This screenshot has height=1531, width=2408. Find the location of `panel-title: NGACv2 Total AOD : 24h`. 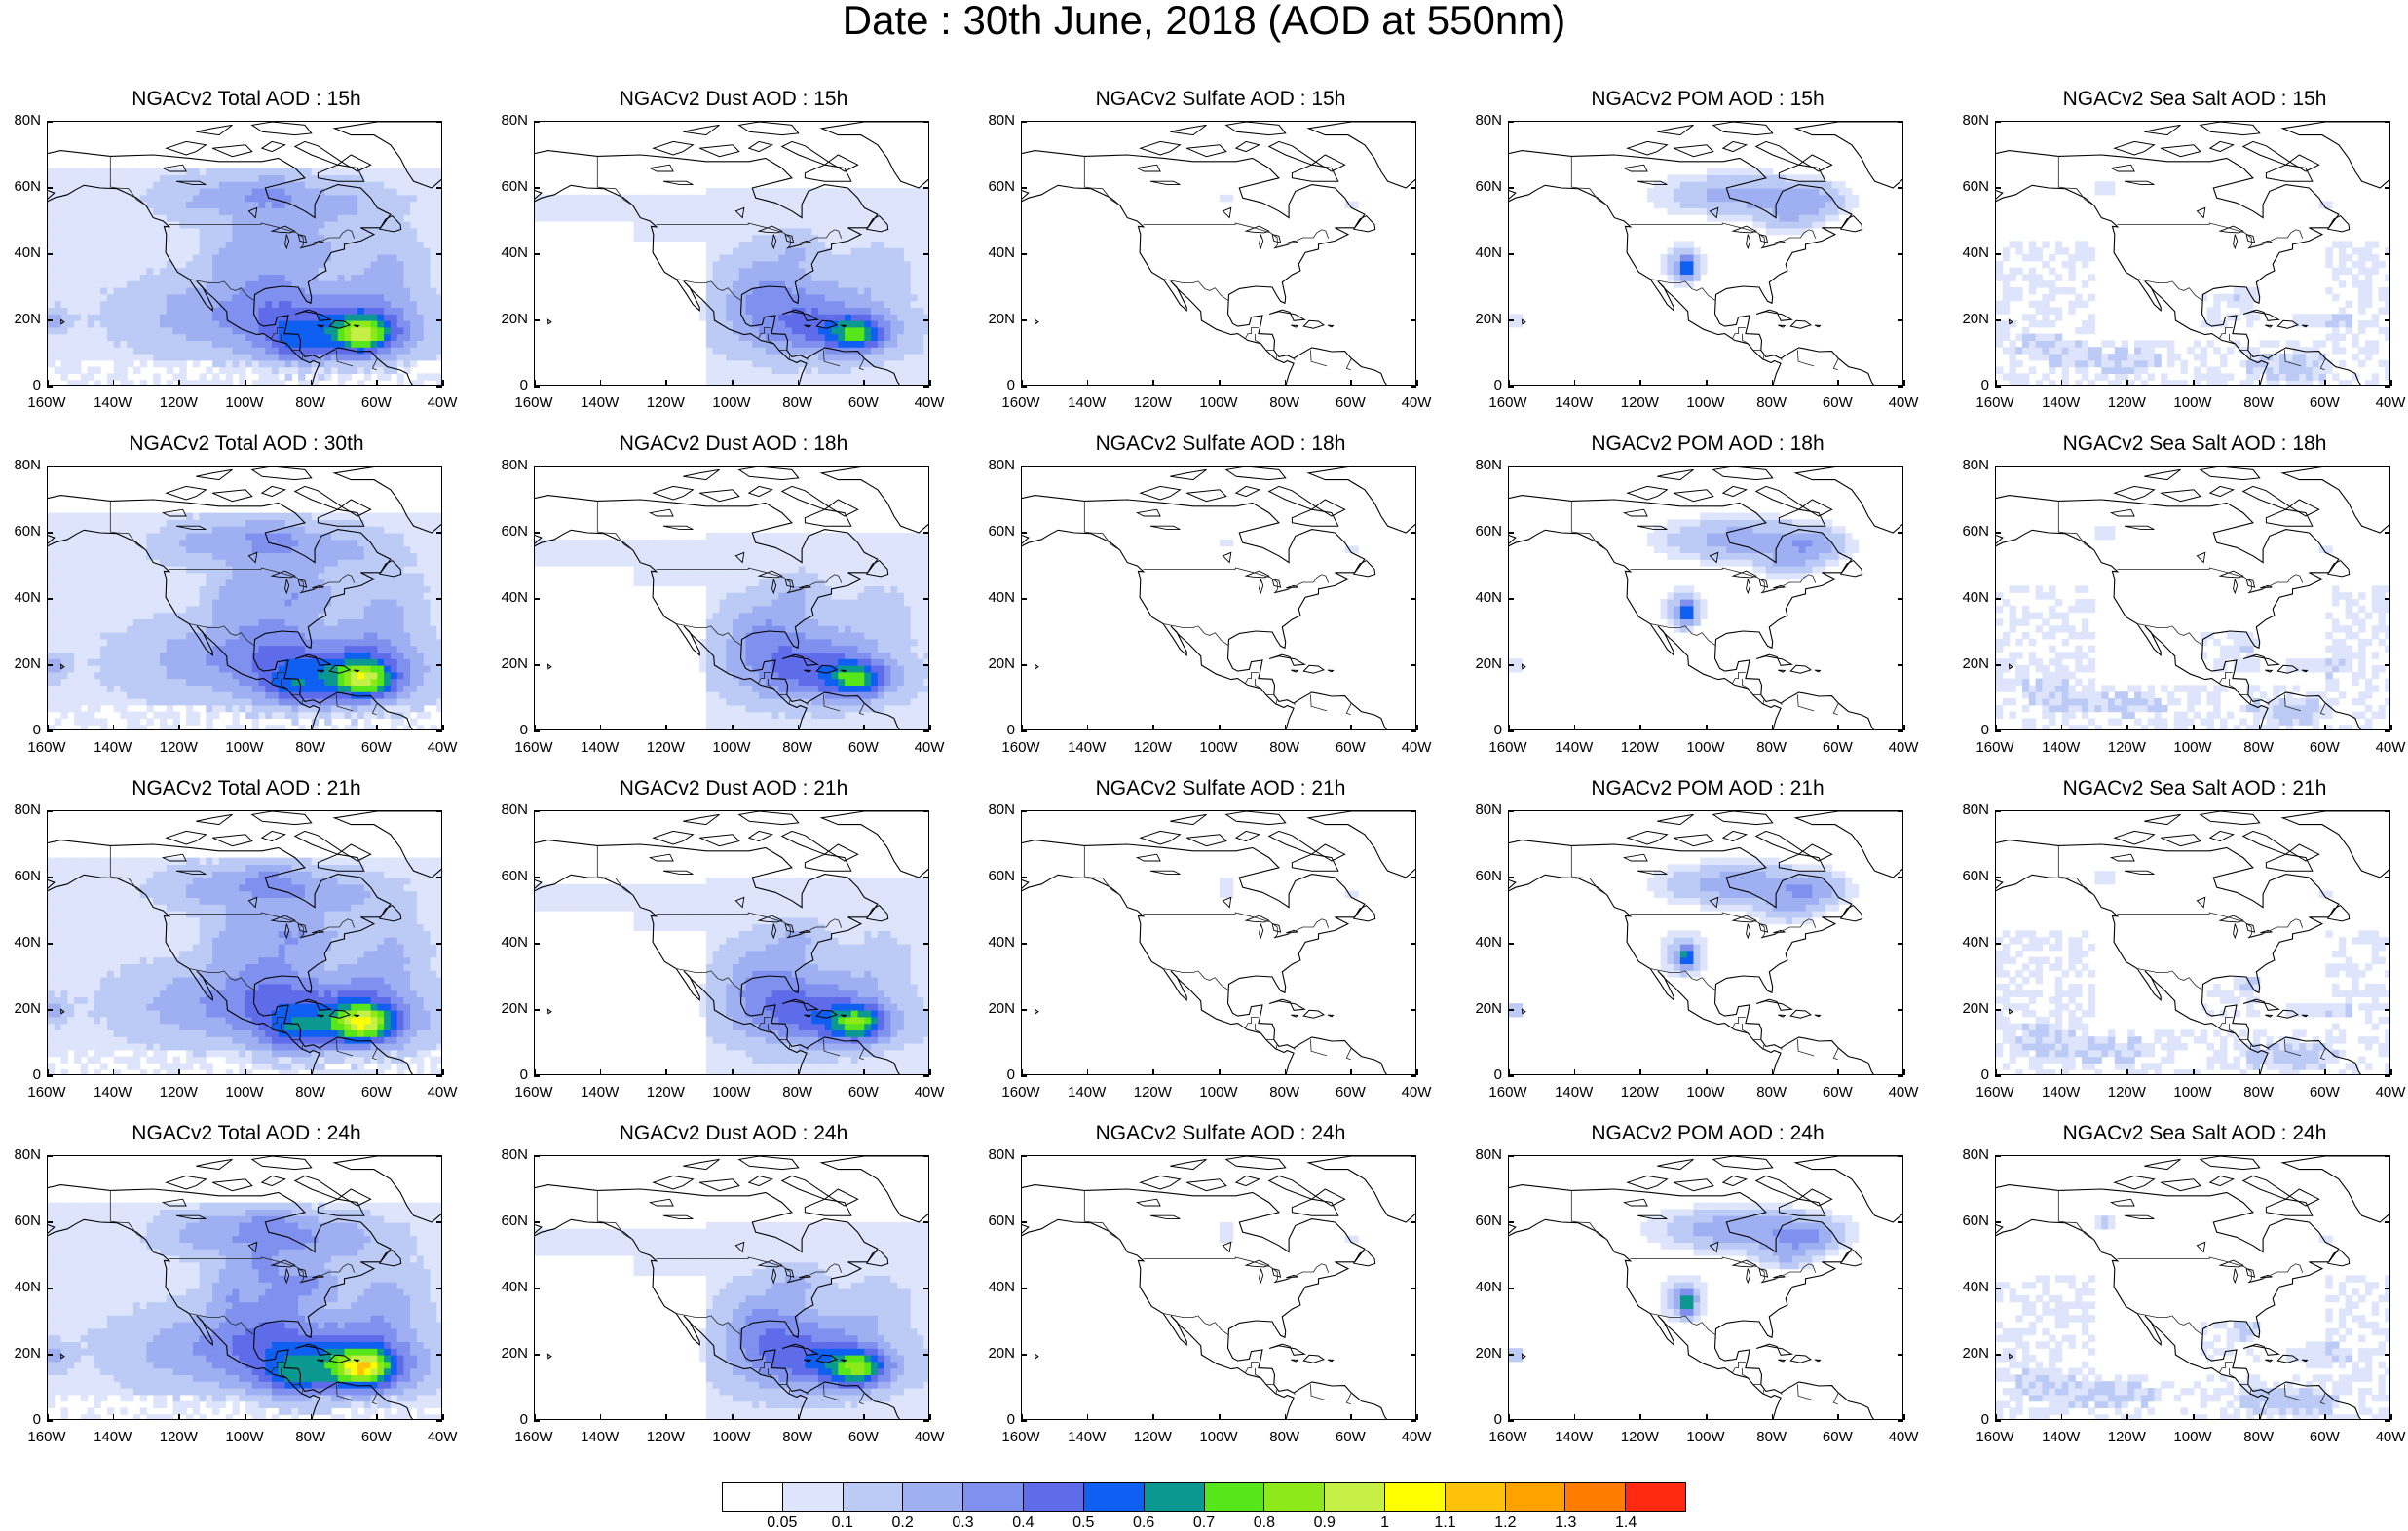

panel-title: NGACv2 Total AOD : 24h is located at coordinates (246, 1133).